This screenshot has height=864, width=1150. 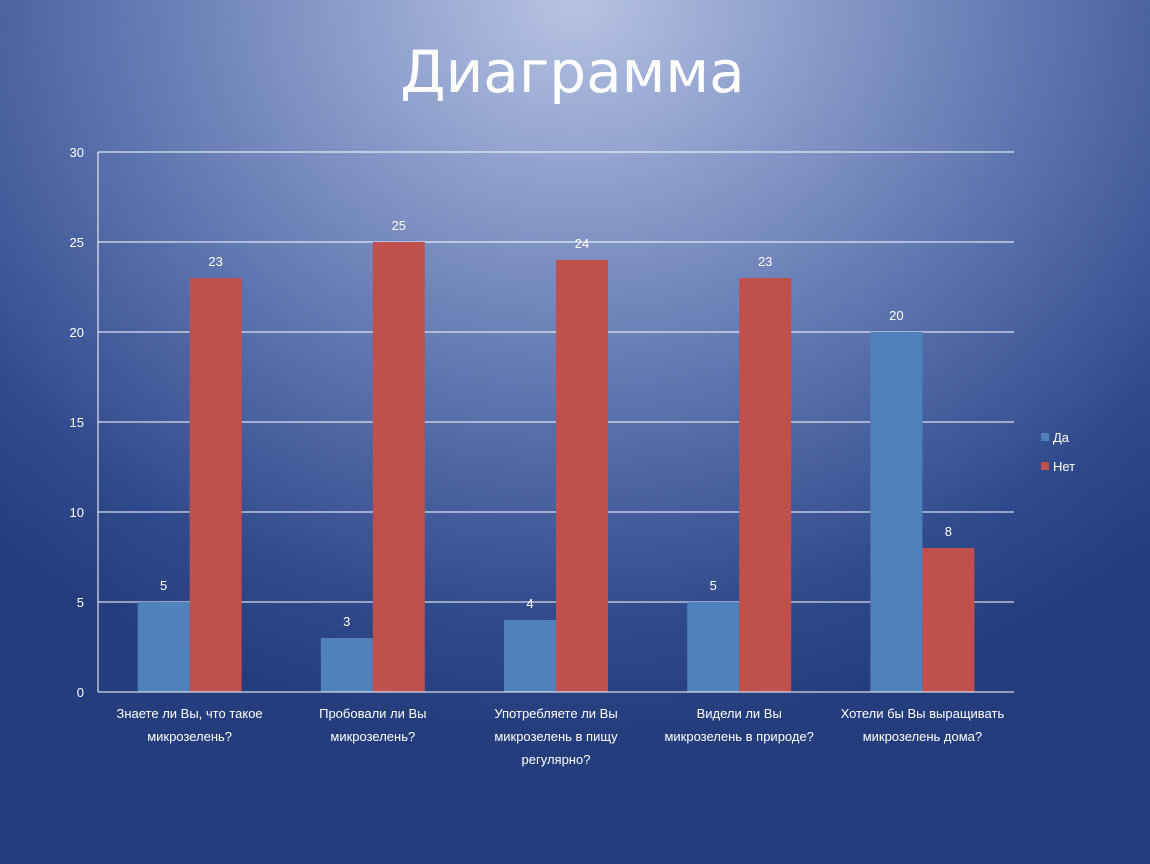 What do you see at coordinates (77, 242) in the screenshot?
I see `y-tick-label: 25` at bounding box center [77, 242].